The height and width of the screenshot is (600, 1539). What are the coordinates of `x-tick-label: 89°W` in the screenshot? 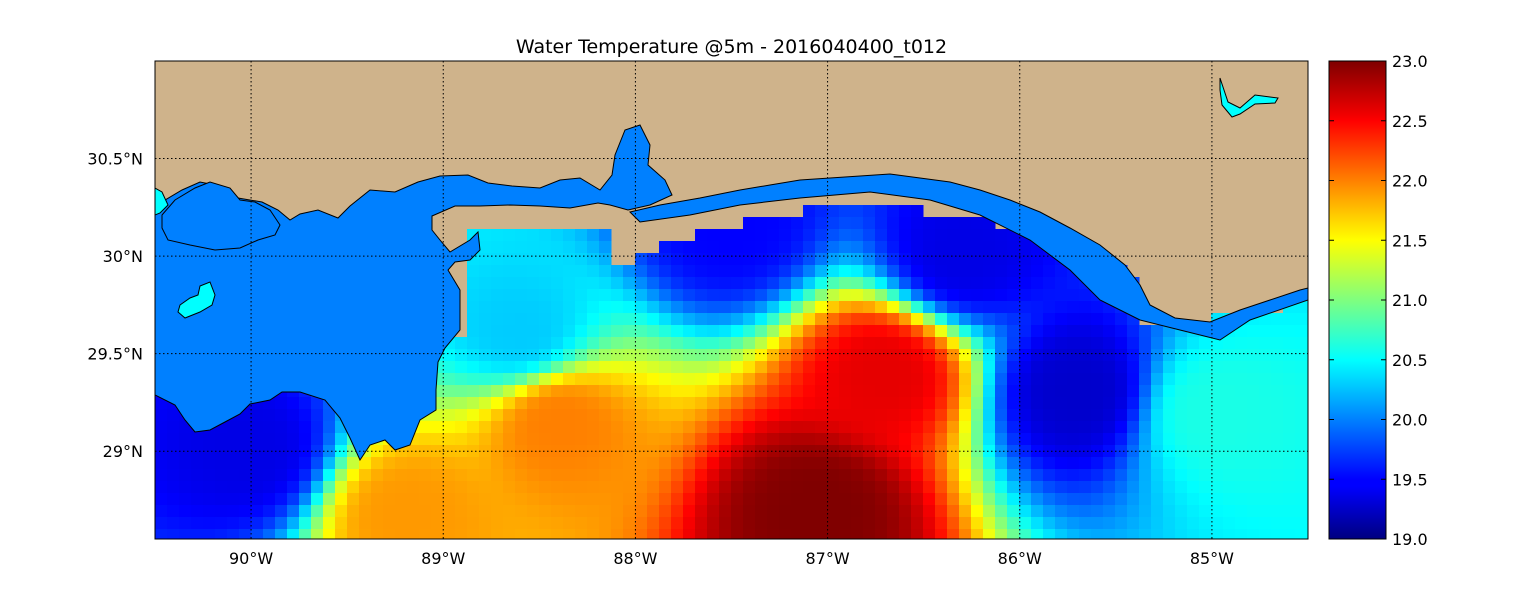 It's located at (443, 558).